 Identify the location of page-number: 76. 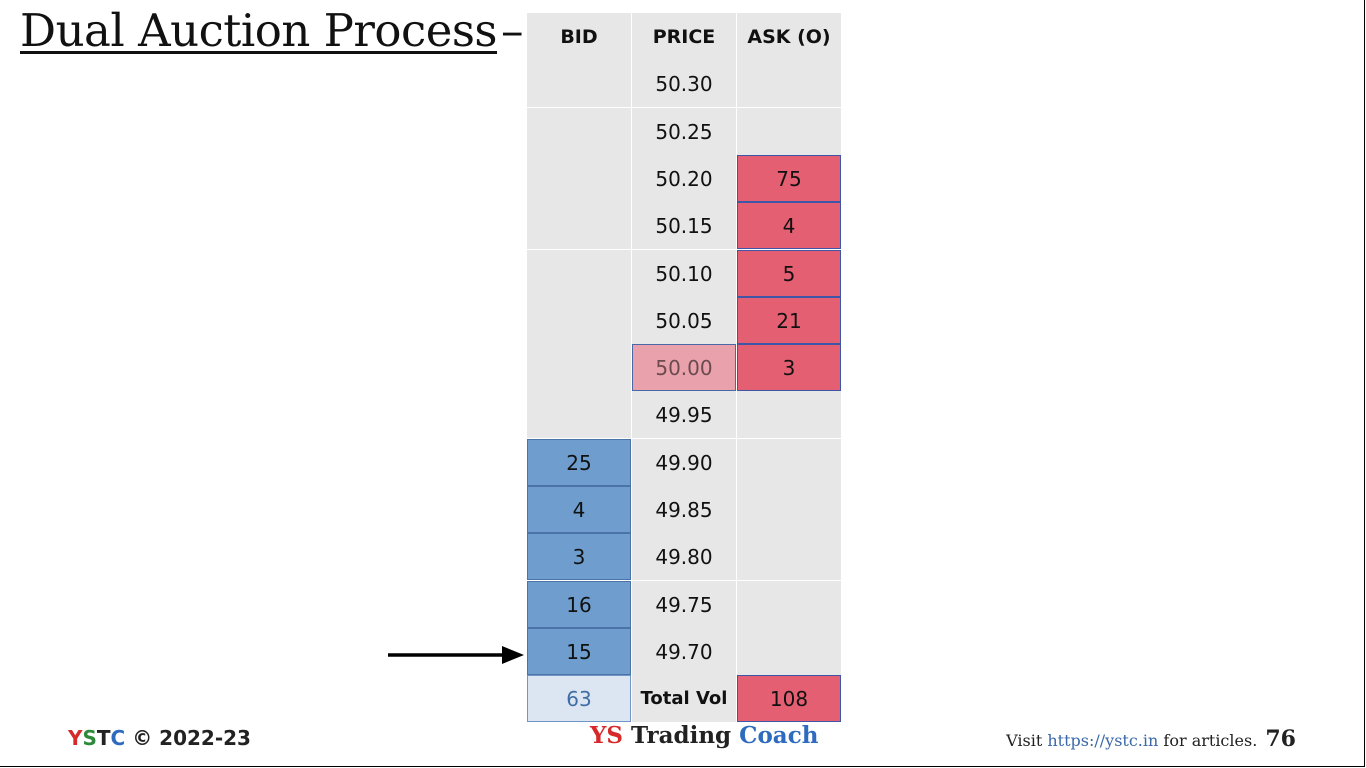
(1280, 739).